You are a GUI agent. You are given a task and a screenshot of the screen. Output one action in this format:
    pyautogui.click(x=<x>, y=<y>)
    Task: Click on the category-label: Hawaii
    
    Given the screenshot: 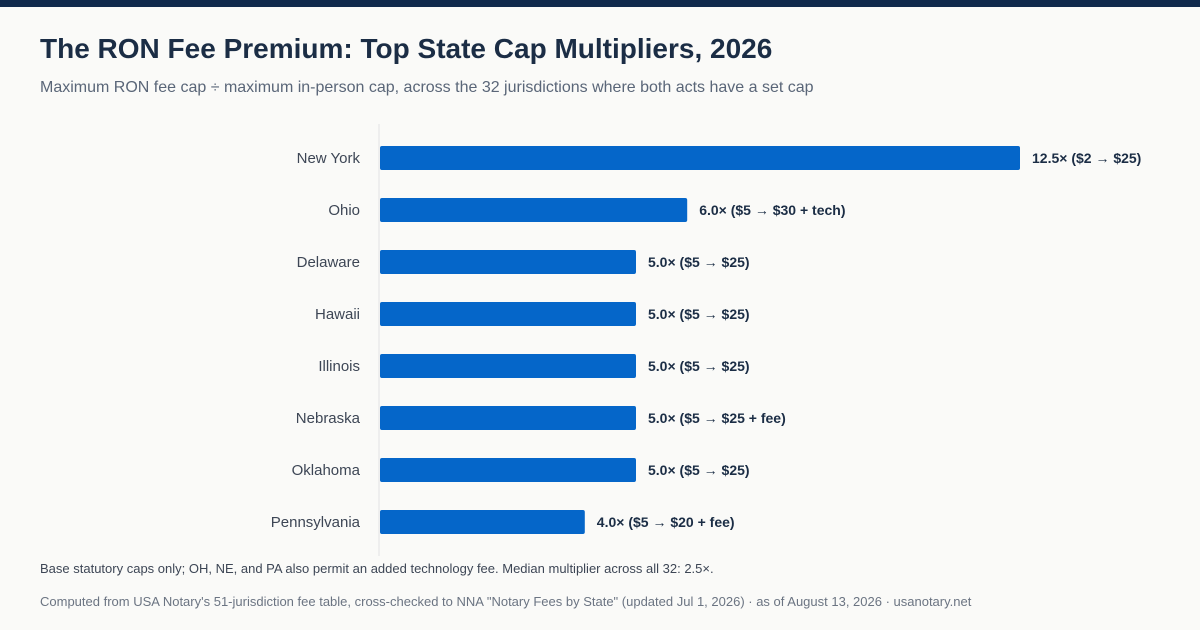 What is the action you would take?
    pyautogui.click(x=337, y=314)
    